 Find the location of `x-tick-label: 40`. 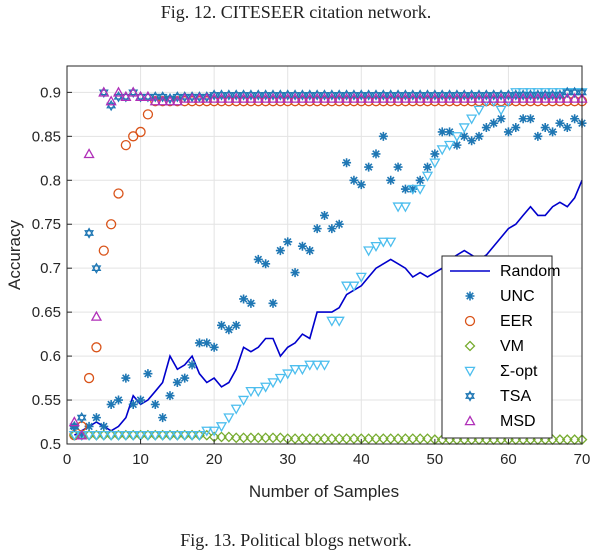

x-tick-label: 40 is located at coordinates (361, 459).